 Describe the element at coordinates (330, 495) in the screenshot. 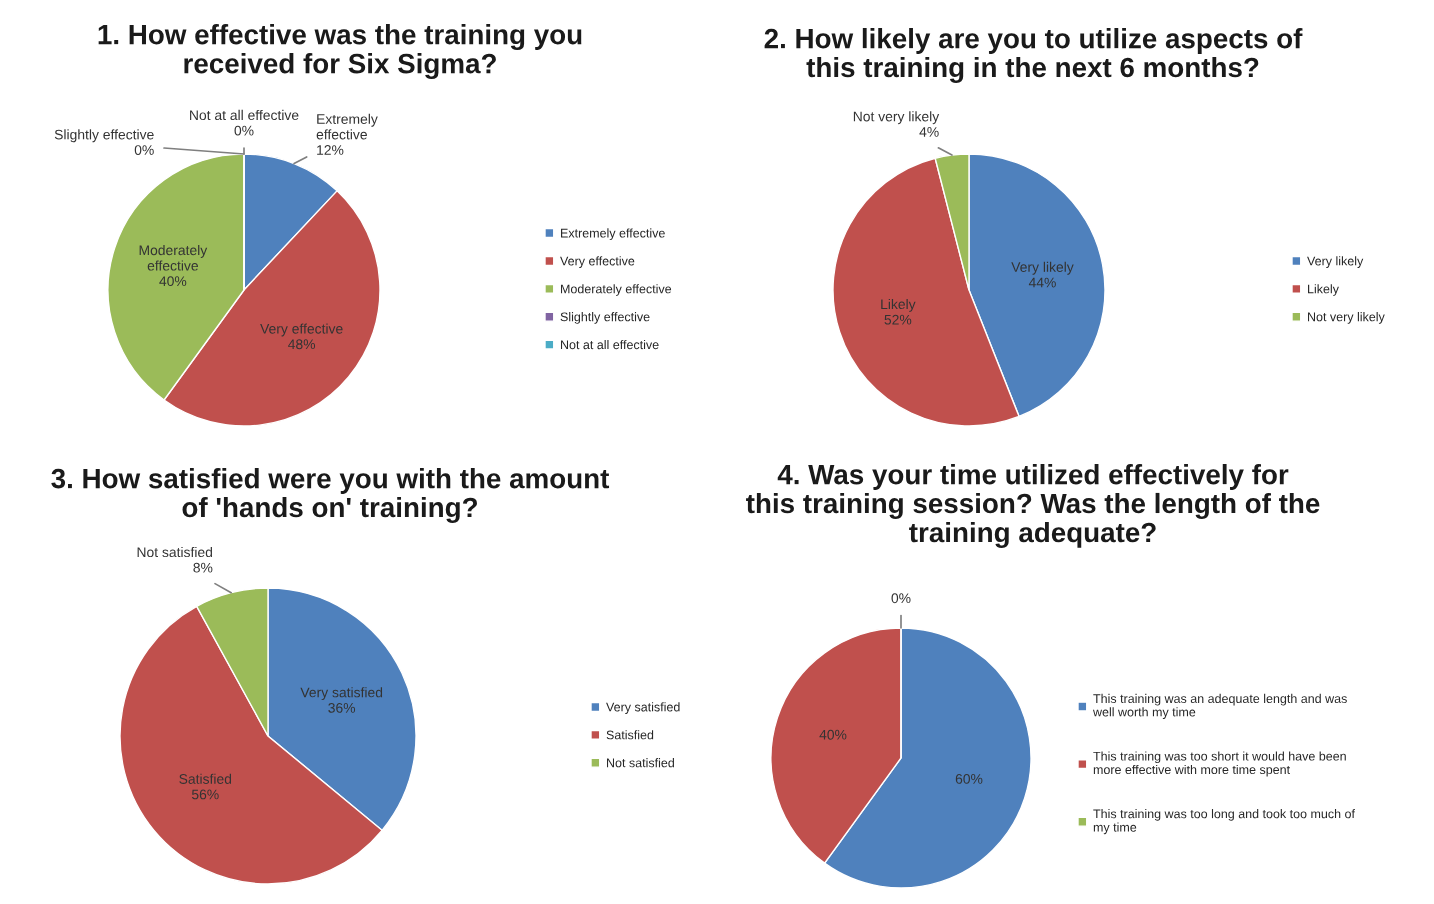

I see `chart-title: 3. How satisfied were you with the amount of 'hands on' training?` at that location.